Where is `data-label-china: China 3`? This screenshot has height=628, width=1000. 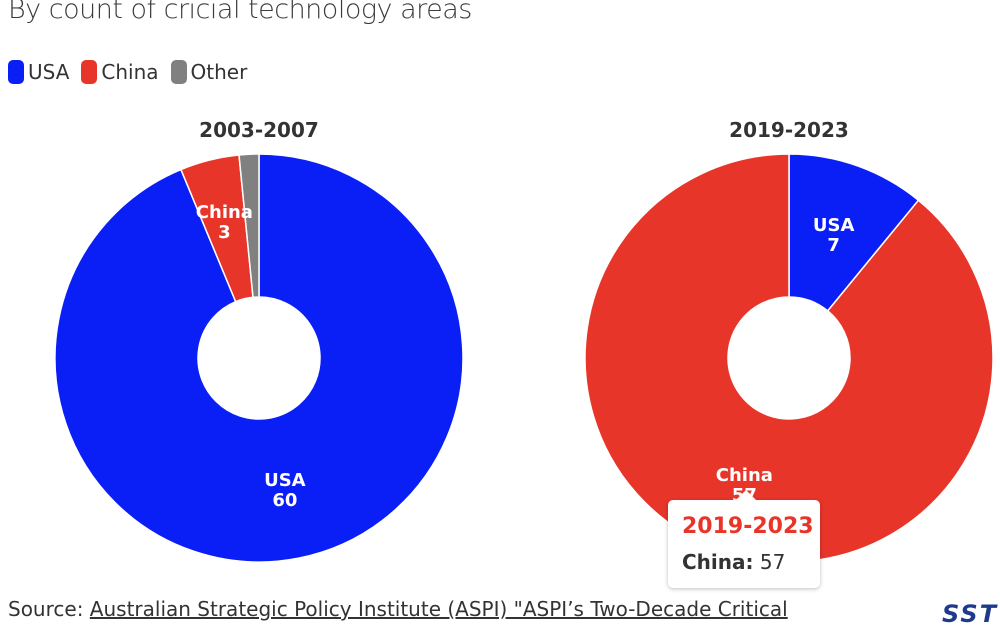
data-label-china: China 3 is located at coordinates (224, 222).